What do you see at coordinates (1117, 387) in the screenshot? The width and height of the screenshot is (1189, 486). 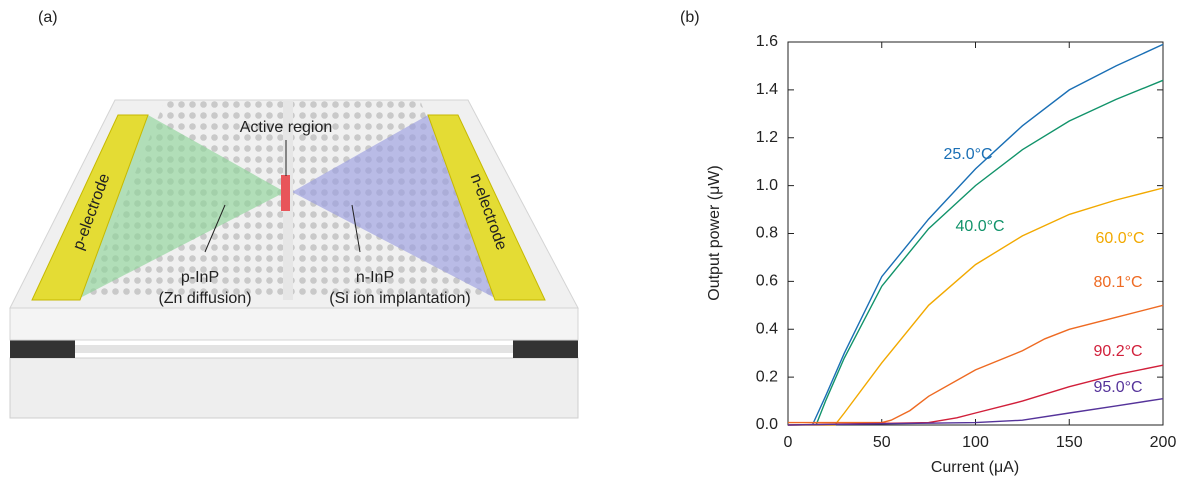 I see `series-label: 95.0°C` at bounding box center [1117, 387].